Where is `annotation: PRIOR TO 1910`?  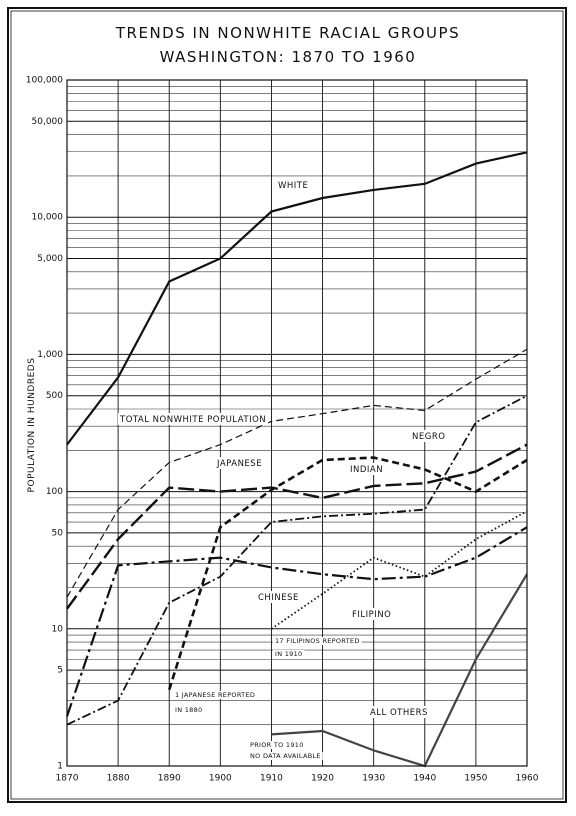
annotation: PRIOR TO 1910 is located at coordinates (277, 745).